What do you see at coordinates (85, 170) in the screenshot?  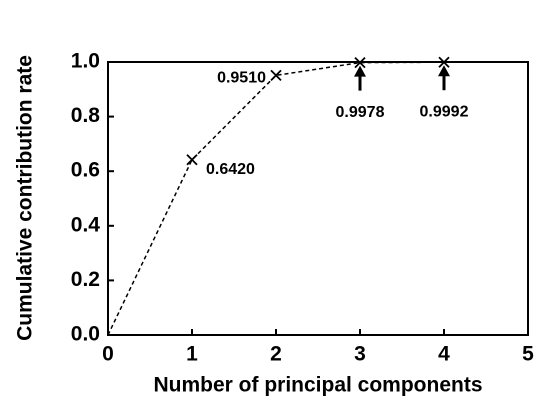 I see `y-tick-label: 0.6` at bounding box center [85, 170].